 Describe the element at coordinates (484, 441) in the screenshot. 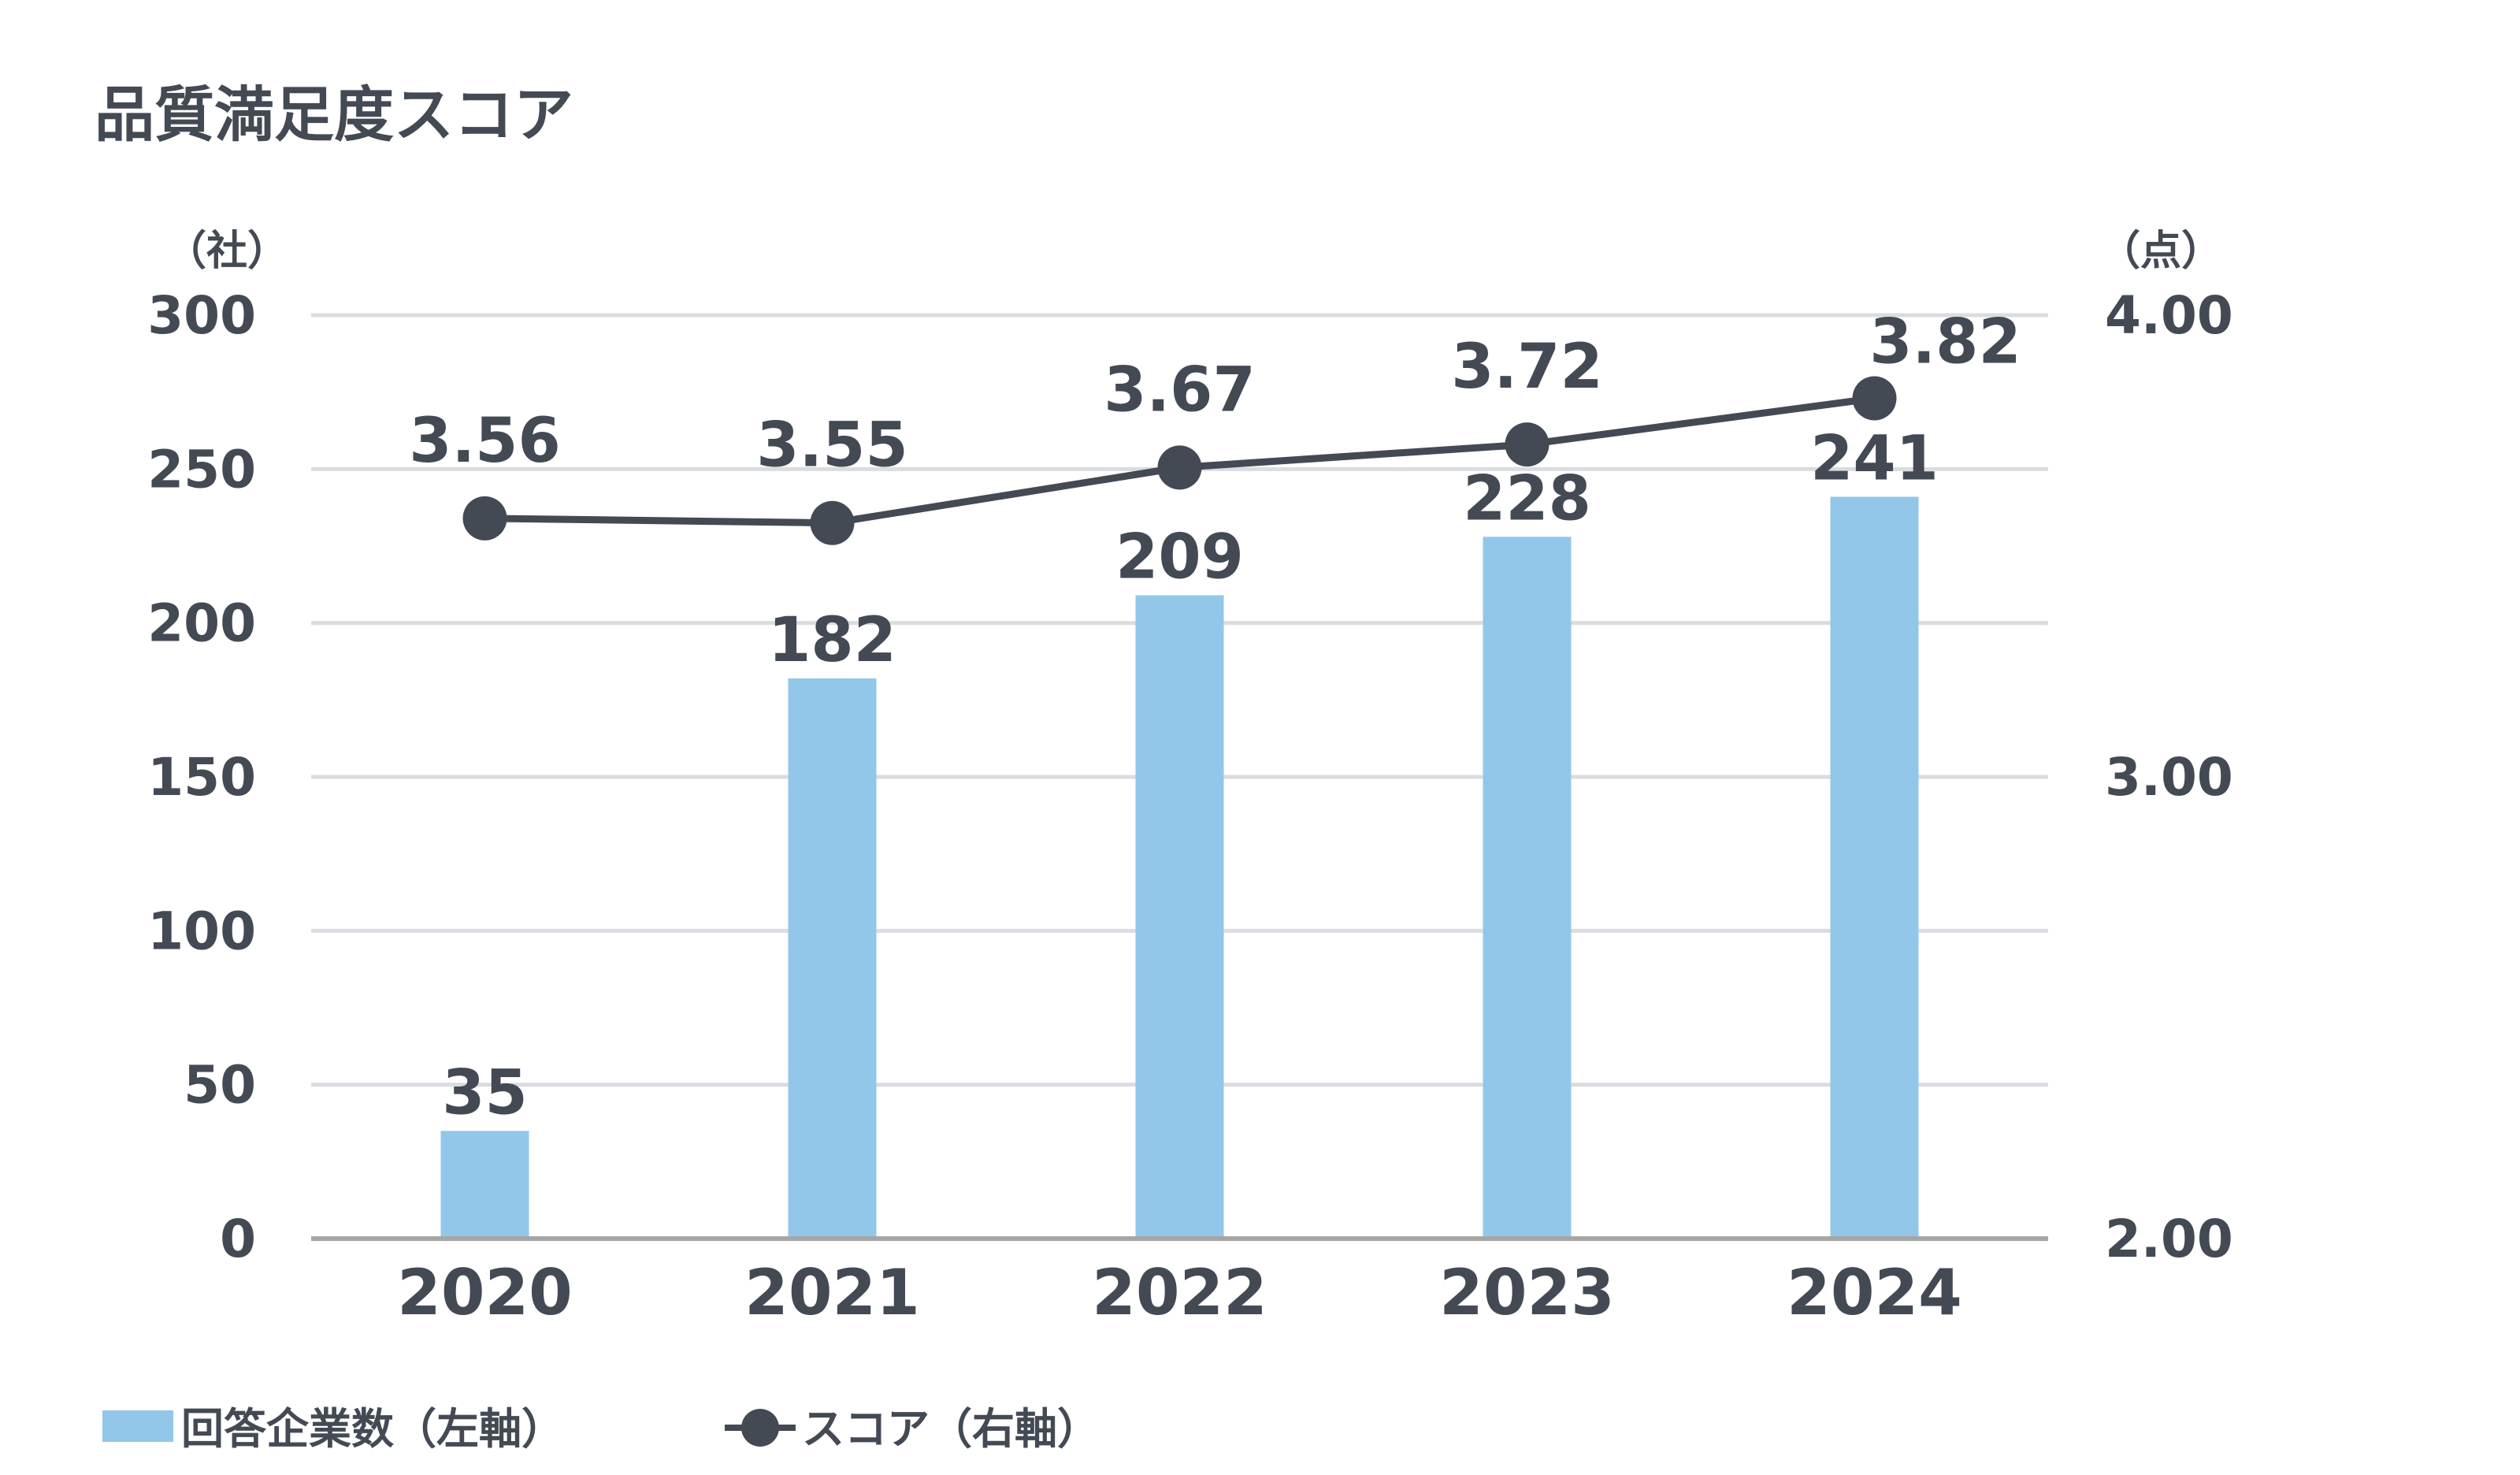

I see `score-data-label: 3.56` at that location.